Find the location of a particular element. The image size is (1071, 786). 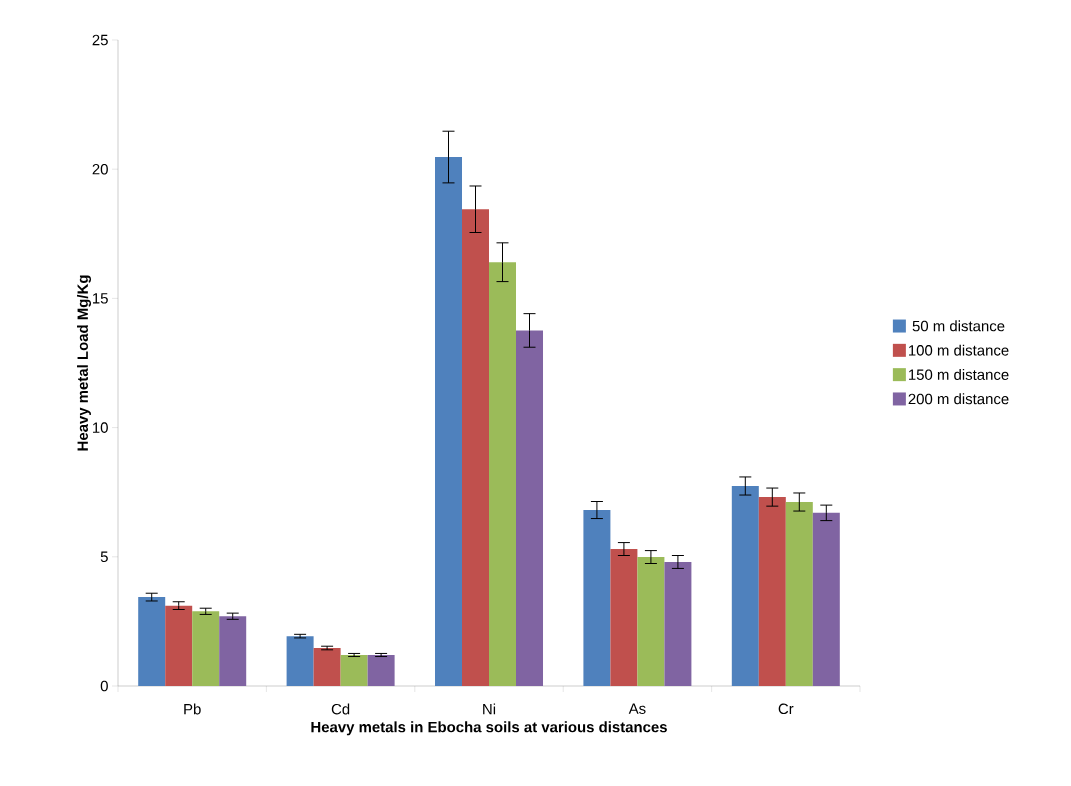

x-tick-label: Cr is located at coordinates (786, 709).